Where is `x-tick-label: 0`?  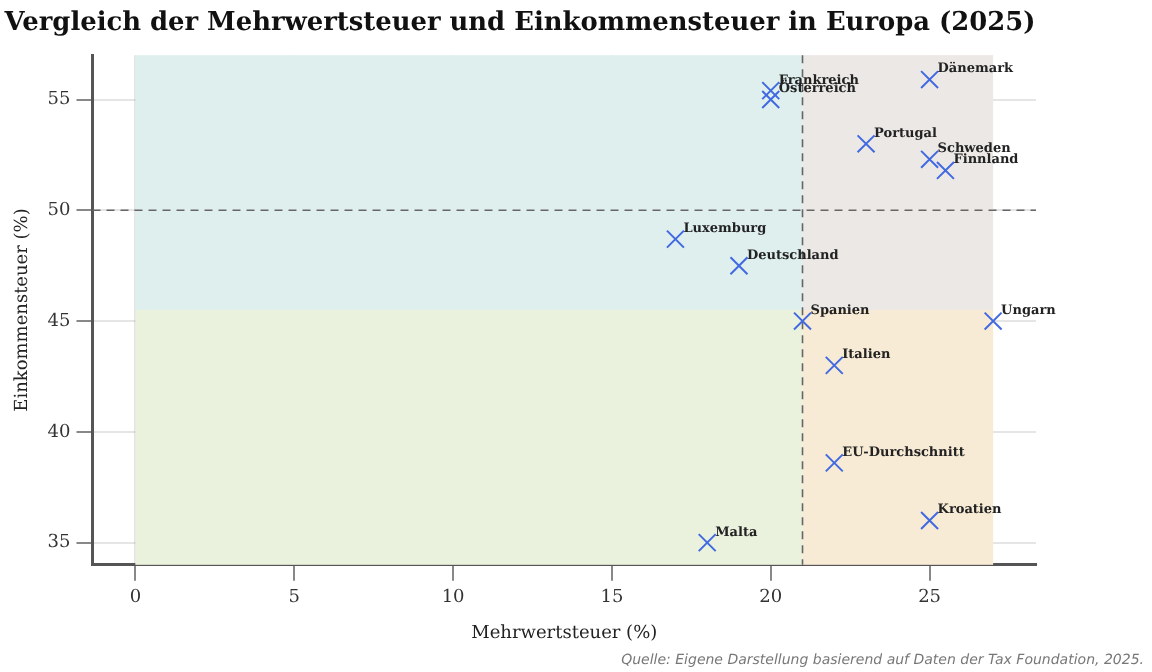 x-tick-label: 0 is located at coordinates (135, 598).